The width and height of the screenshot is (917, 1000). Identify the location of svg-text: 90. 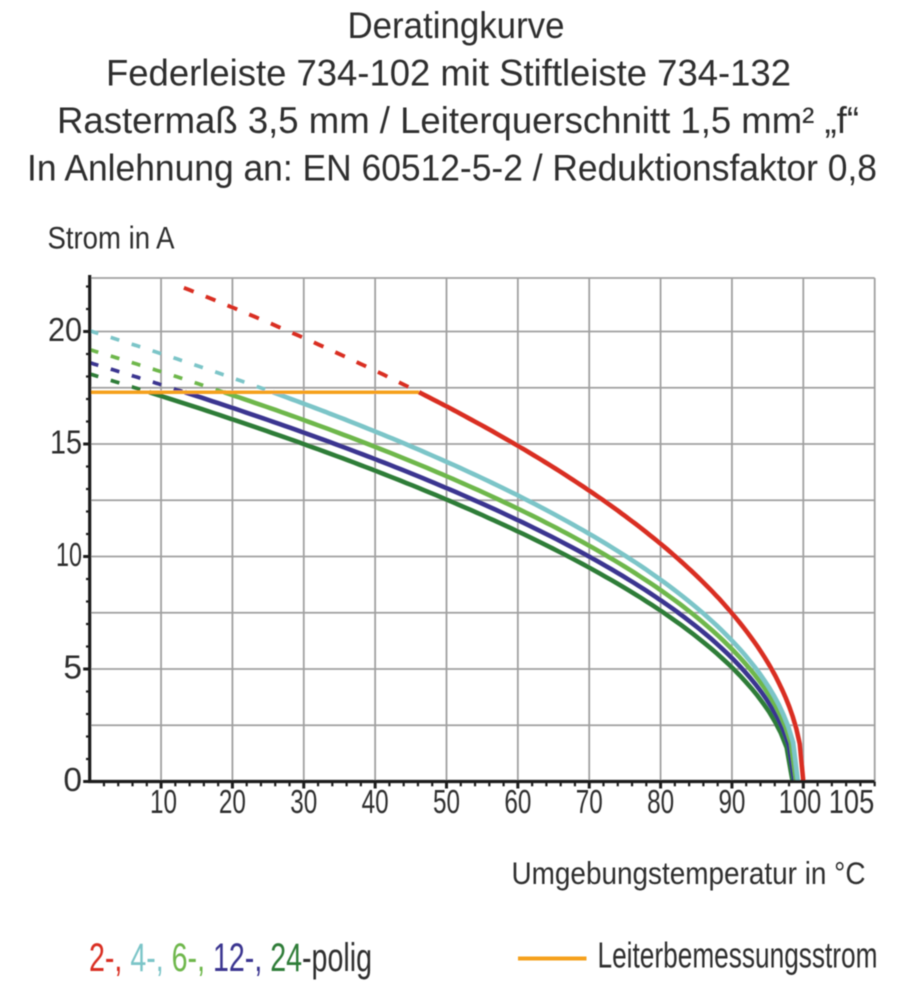
(731, 802).